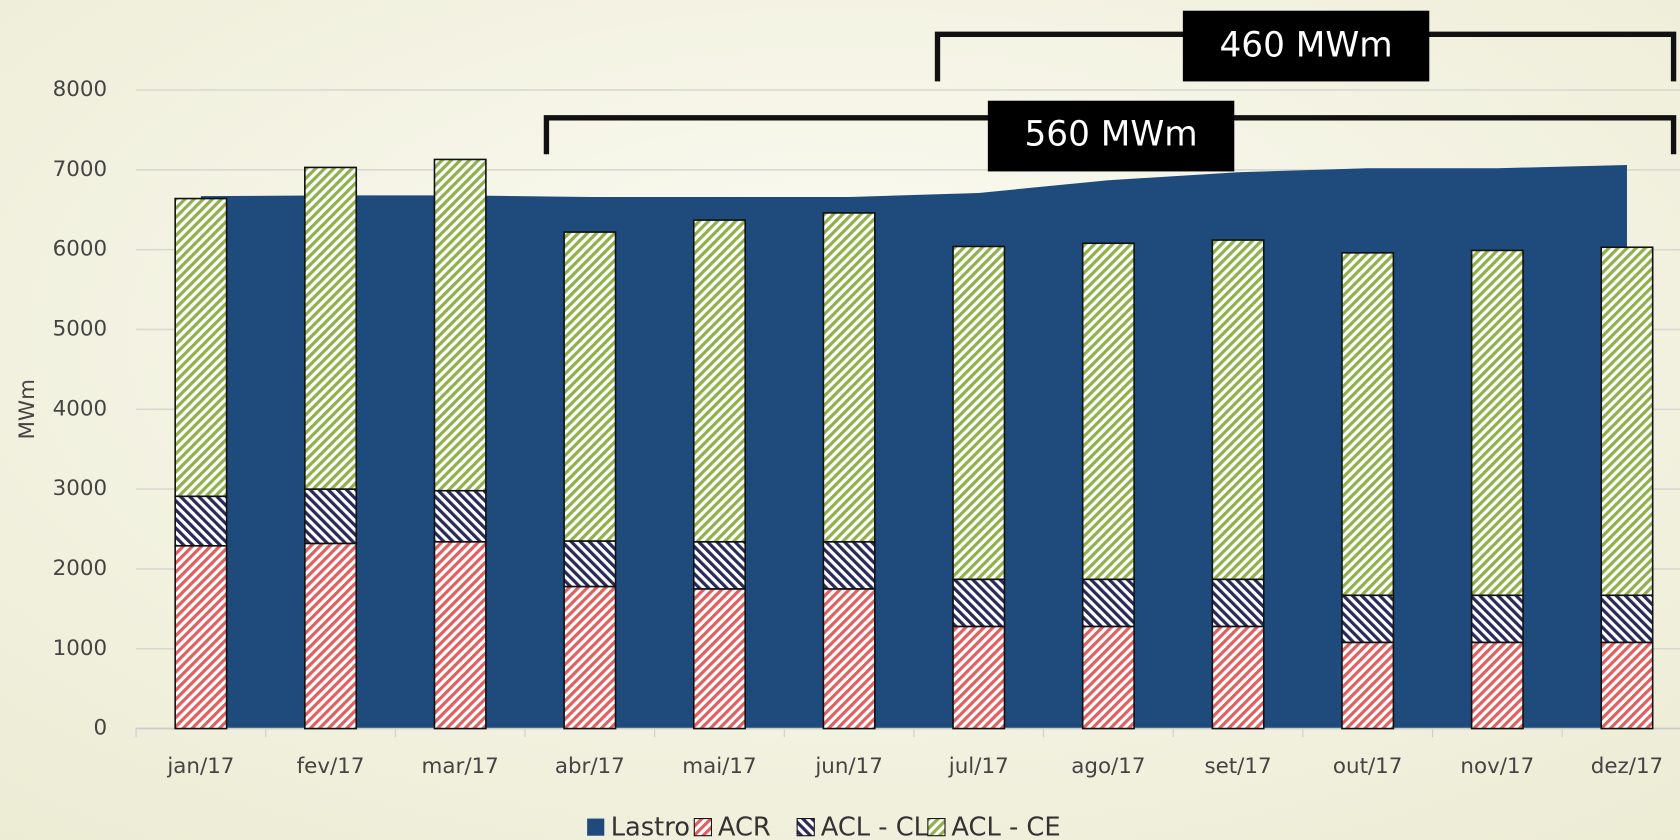  What do you see at coordinates (80, 648) in the screenshot?
I see `y-tick-label: 1000` at bounding box center [80, 648].